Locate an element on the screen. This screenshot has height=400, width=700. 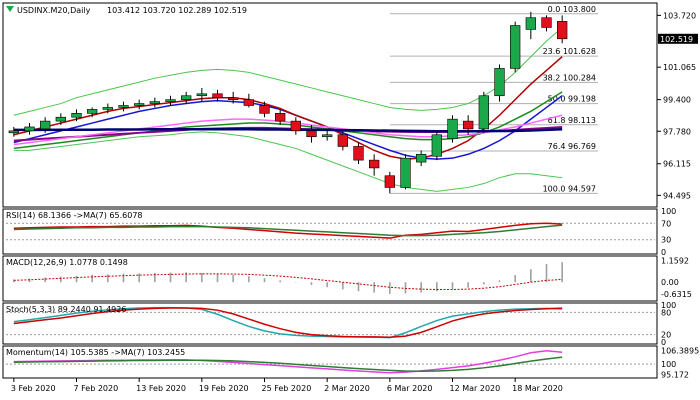
momentum-panel is located at coordinates (330, 362).